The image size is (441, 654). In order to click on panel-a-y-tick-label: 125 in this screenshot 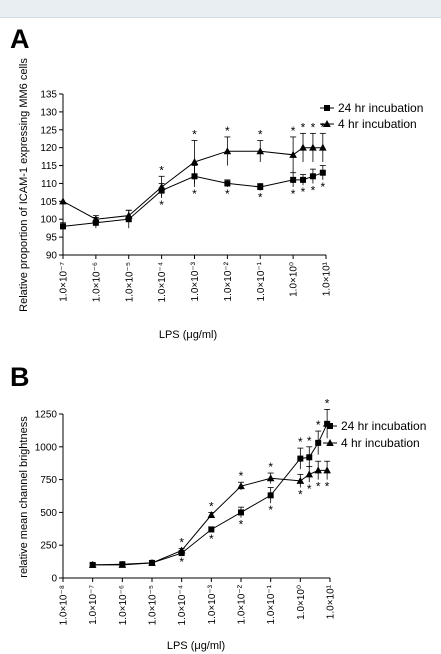, I will do `click(48, 130)`.